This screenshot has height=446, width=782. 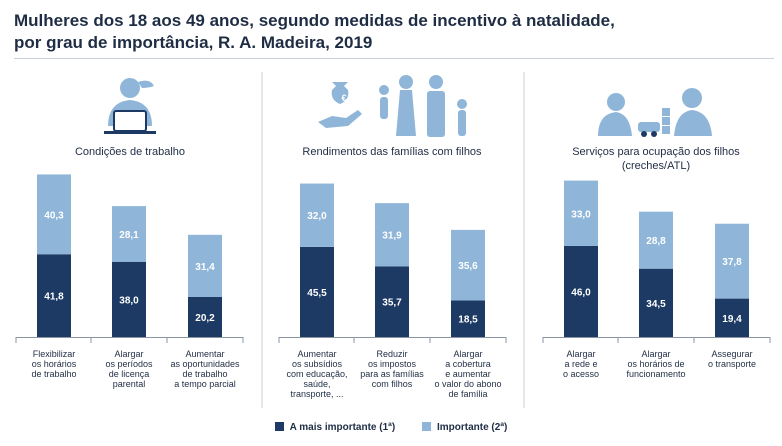 I want to click on category-label: Assegurar o transporte, so click(x=732, y=359).